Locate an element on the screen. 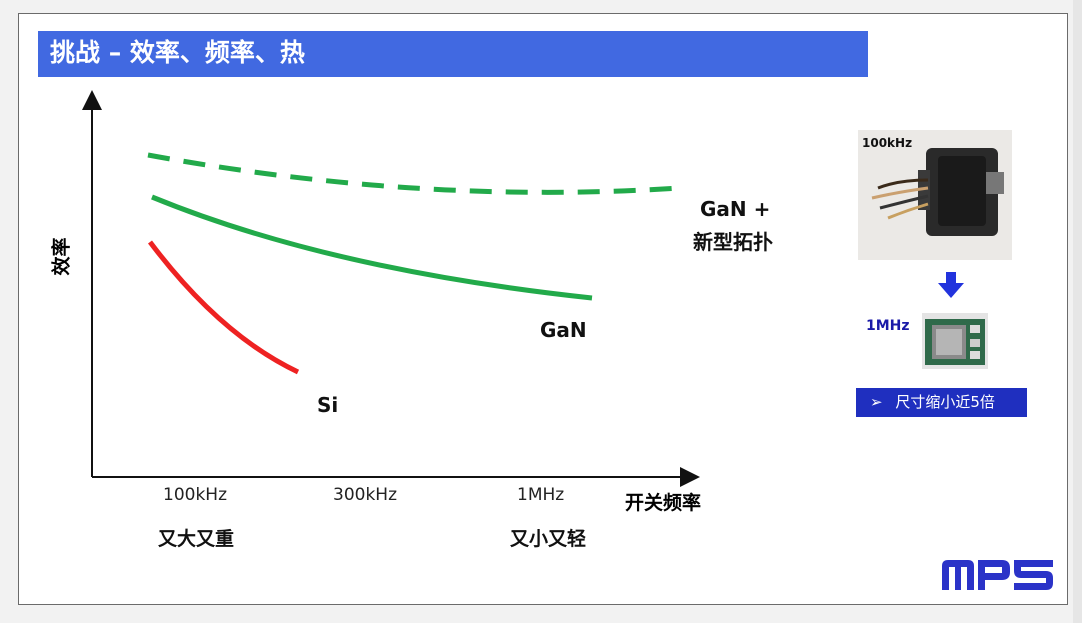 The width and height of the screenshot is (1082, 623). photo-100khz-label: 100kHz is located at coordinates (887, 143).